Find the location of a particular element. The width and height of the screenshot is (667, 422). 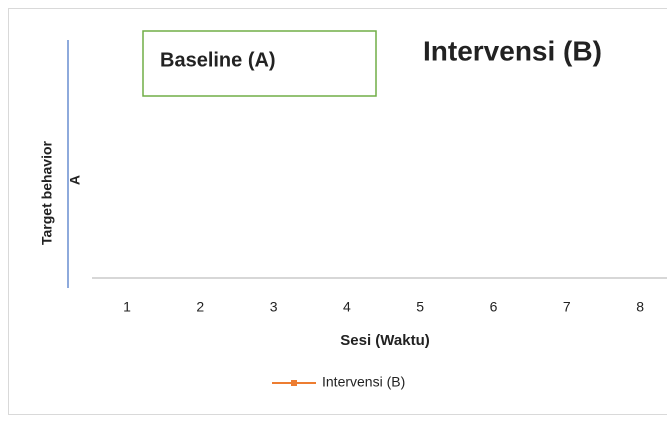

legend-label: Intervensi (B) is located at coordinates (363, 382).